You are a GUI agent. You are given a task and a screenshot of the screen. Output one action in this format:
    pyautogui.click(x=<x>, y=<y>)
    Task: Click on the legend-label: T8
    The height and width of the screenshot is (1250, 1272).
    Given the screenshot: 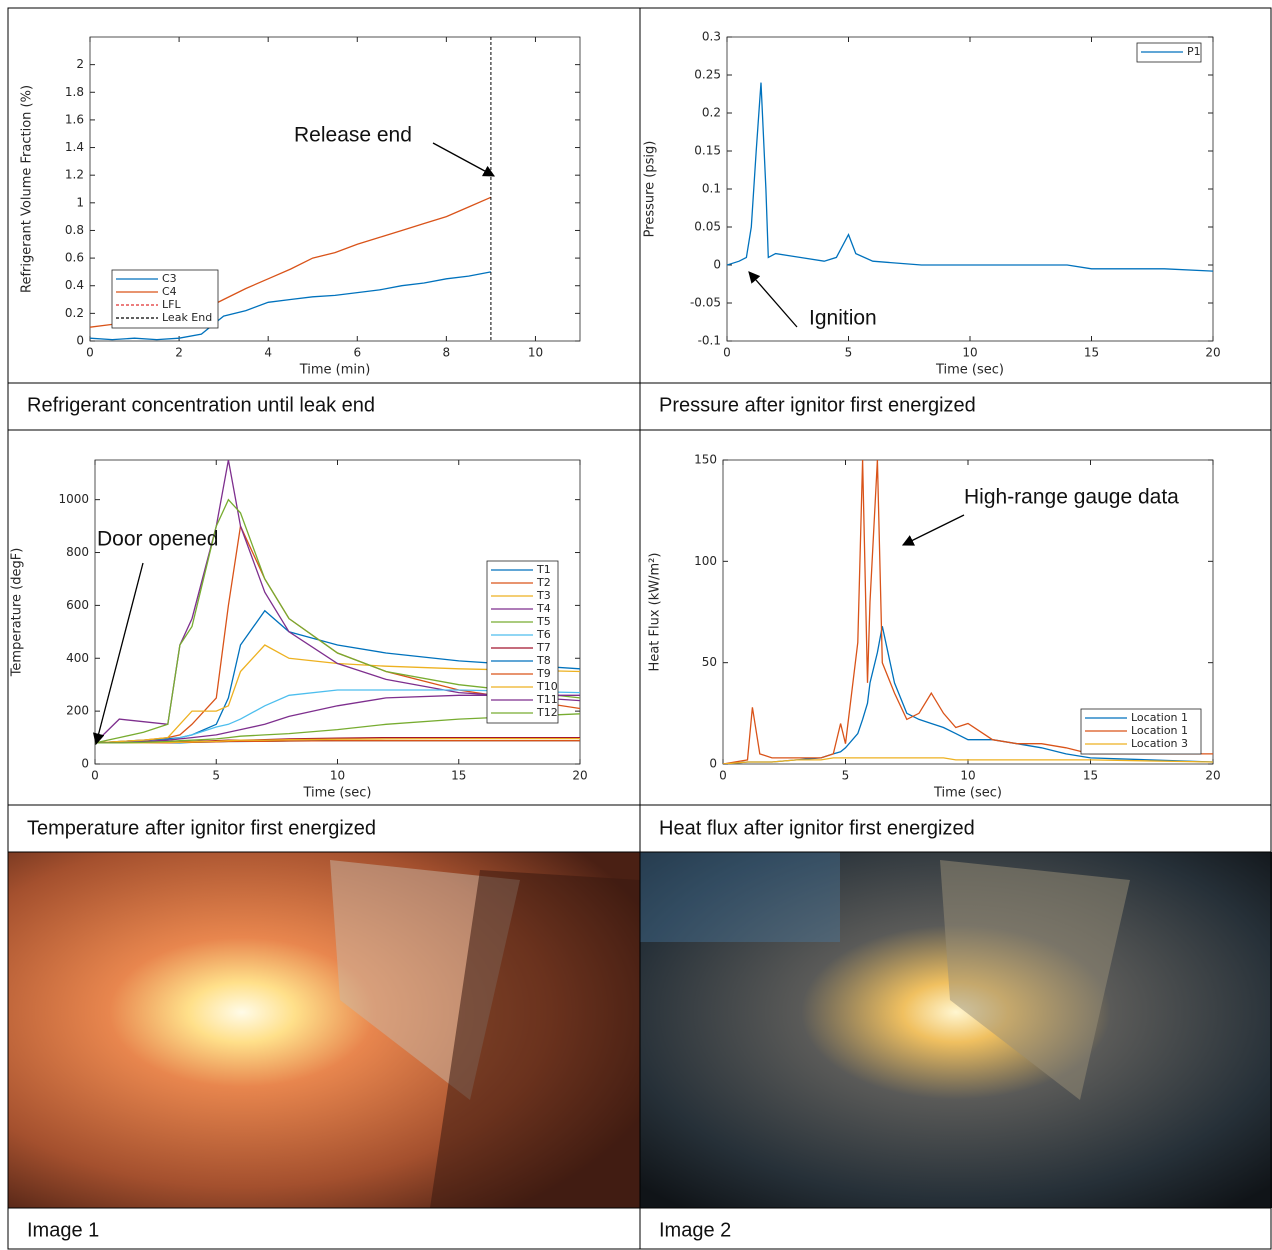 What is the action you would take?
    pyautogui.click(x=543, y=660)
    